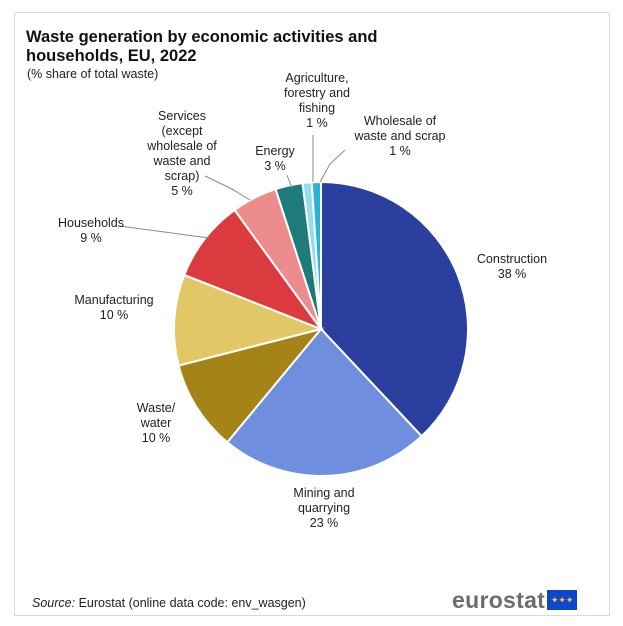 The image size is (623, 626). What do you see at coordinates (249, 320) in the screenshot?
I see `pie-slice-manufacturing` at bounding box center [249, 320].